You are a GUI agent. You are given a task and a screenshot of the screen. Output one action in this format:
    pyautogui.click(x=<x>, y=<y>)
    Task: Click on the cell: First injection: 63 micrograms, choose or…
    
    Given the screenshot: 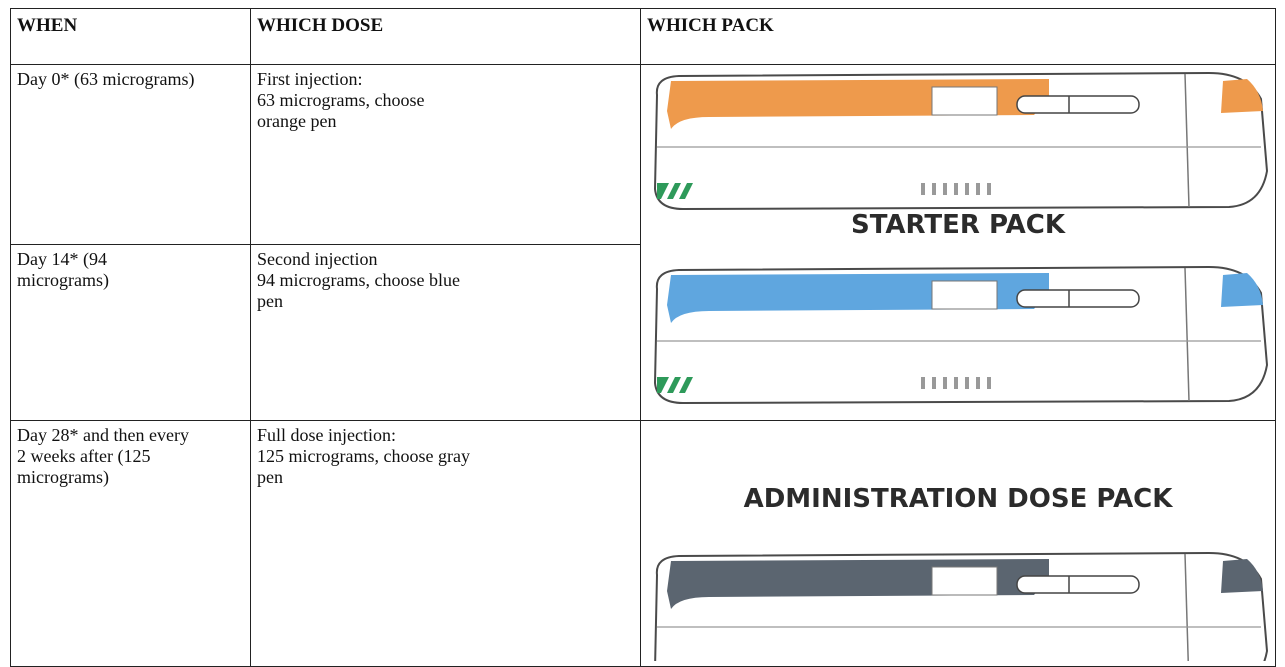 What is the action you would take?
    pyautogui.click(x=445, y=154)
    